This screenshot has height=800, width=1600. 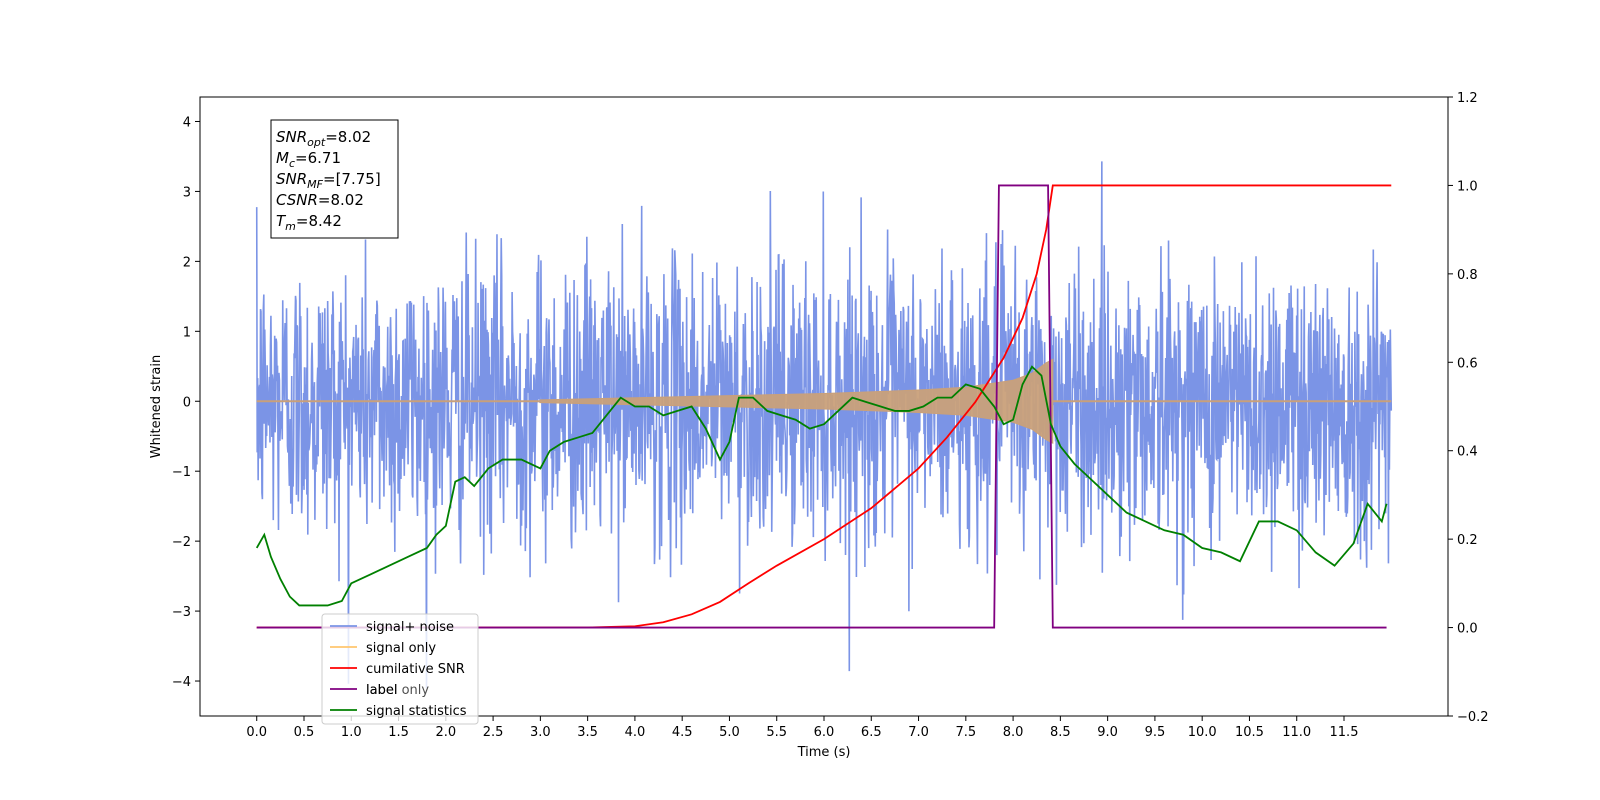 What do you see at coordinates (187, 332) in the screenshot?
I see `y-tick-label: 1` at bounding box center [187, 332].